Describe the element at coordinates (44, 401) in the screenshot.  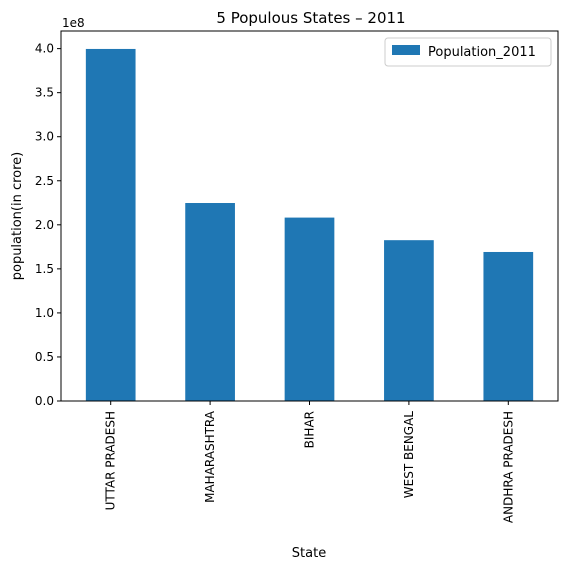
I see `y-tick-label: 0.0` at that location.